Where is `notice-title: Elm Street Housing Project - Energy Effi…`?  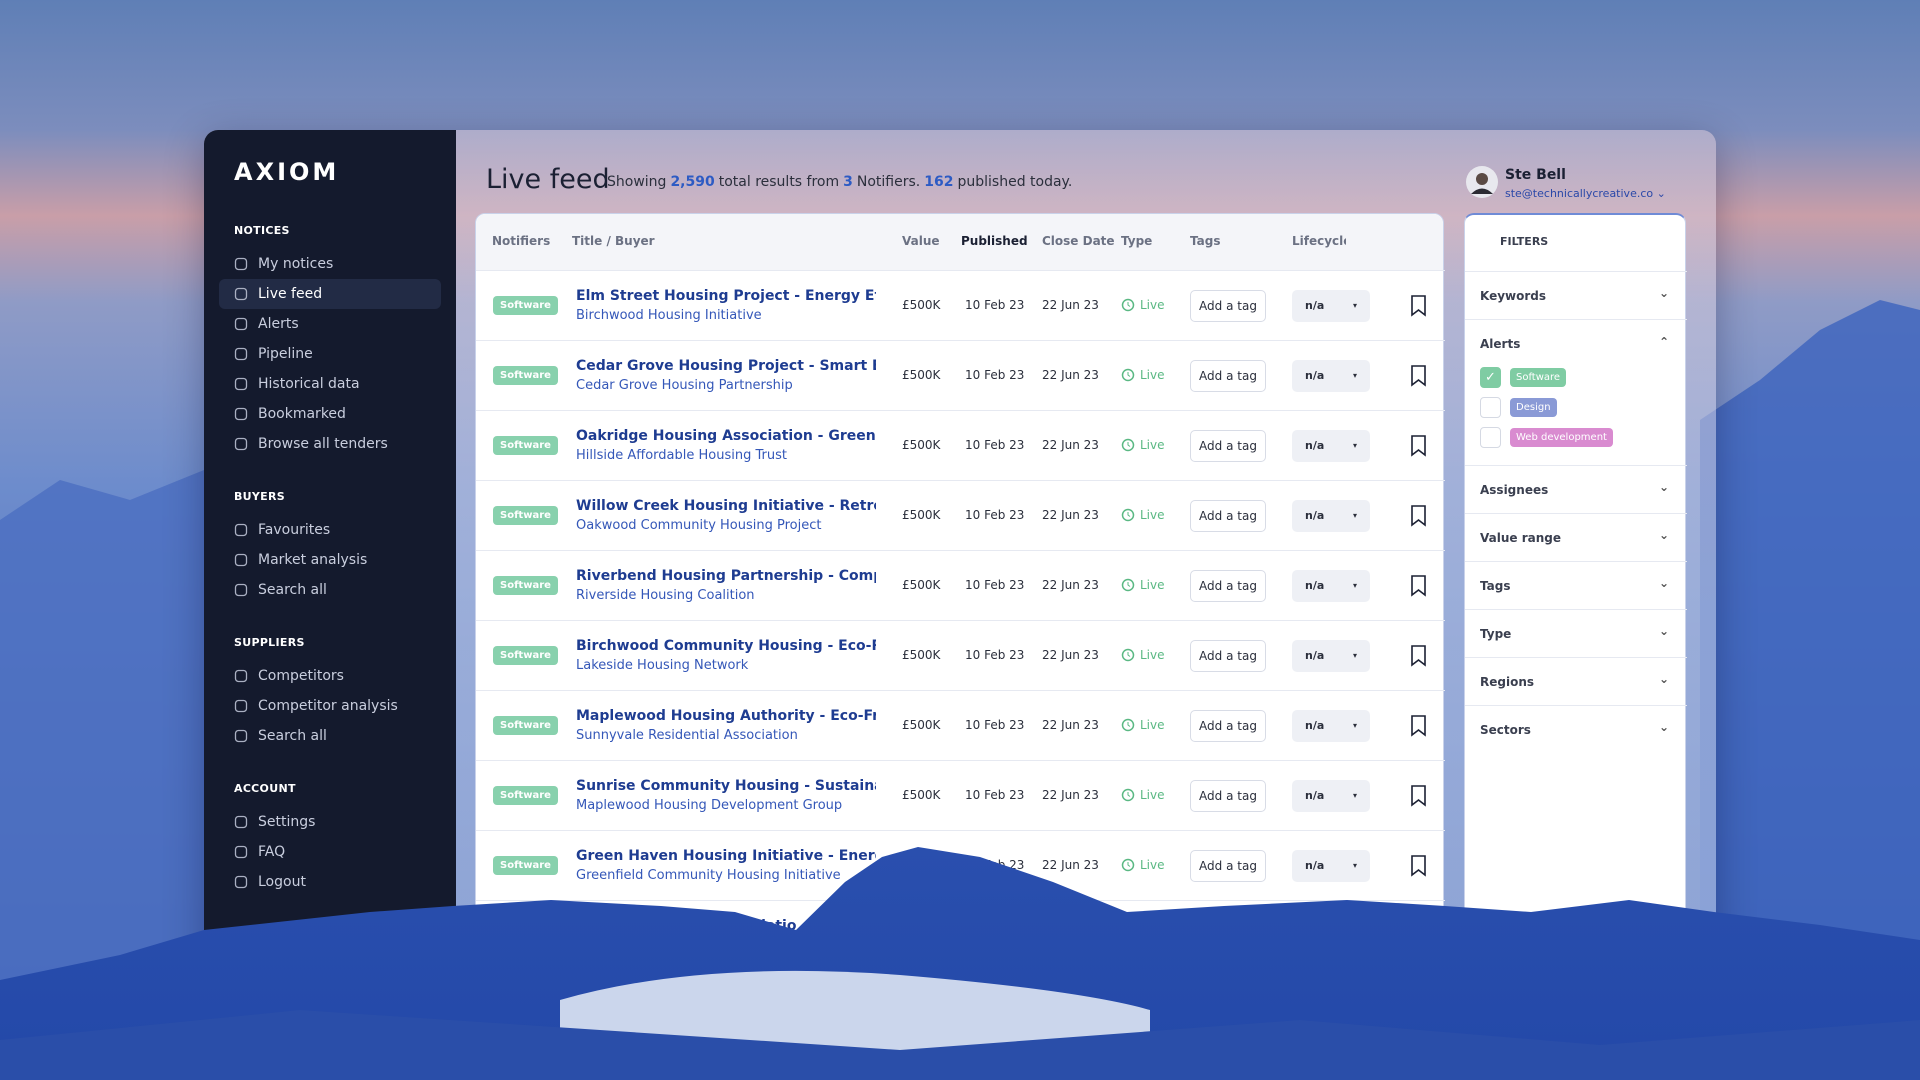 notice-title: Elm Street Housing Project - Energy Effi… is located at coordinates (726, 296).